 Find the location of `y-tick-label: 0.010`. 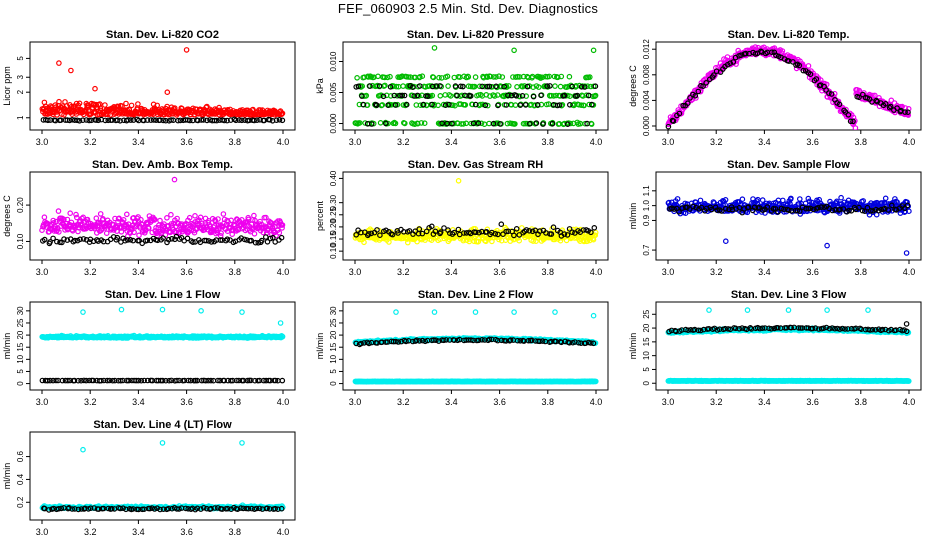

y-tick-label: 0.010 is located at coordinates (333, 61).